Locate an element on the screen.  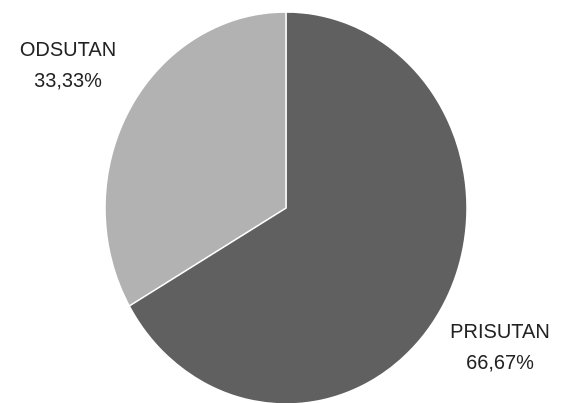
slice-label-odsutan-value: 33,33% is located at coordinates (68, 81).